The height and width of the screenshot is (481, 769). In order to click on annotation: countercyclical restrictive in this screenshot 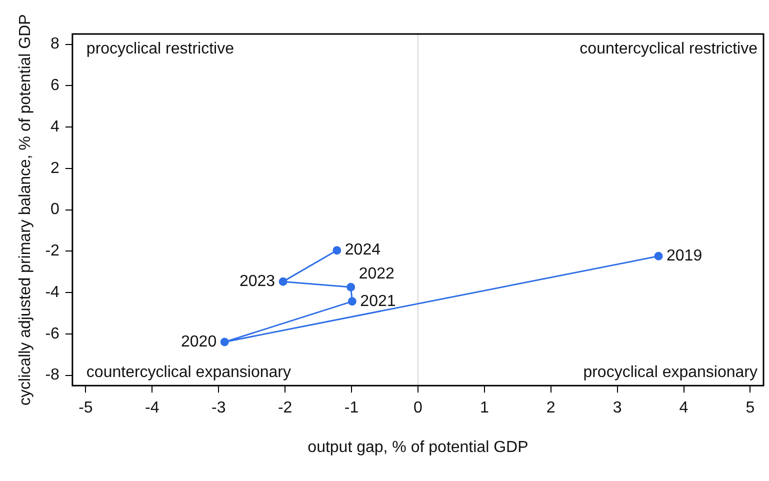, I will do `click(669, 49)`.